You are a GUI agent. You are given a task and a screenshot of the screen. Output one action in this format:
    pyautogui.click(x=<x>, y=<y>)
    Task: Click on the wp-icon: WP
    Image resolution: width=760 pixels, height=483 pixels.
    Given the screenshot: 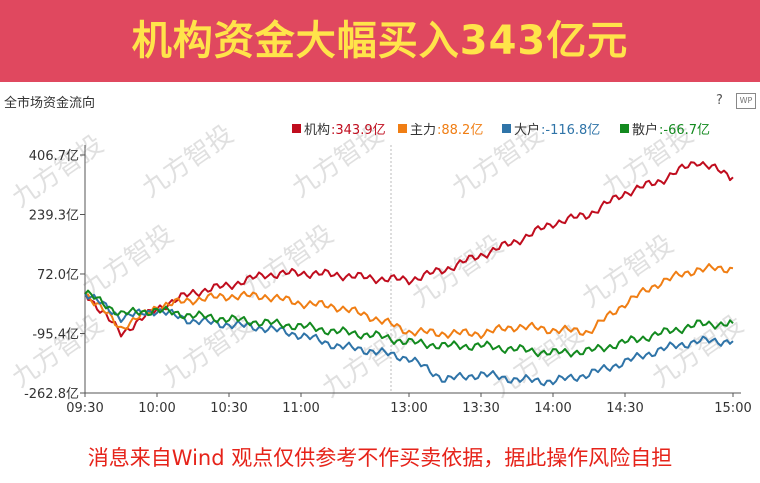 What is the action you would take?
    pyautogui.click(x=746, y=101)
    